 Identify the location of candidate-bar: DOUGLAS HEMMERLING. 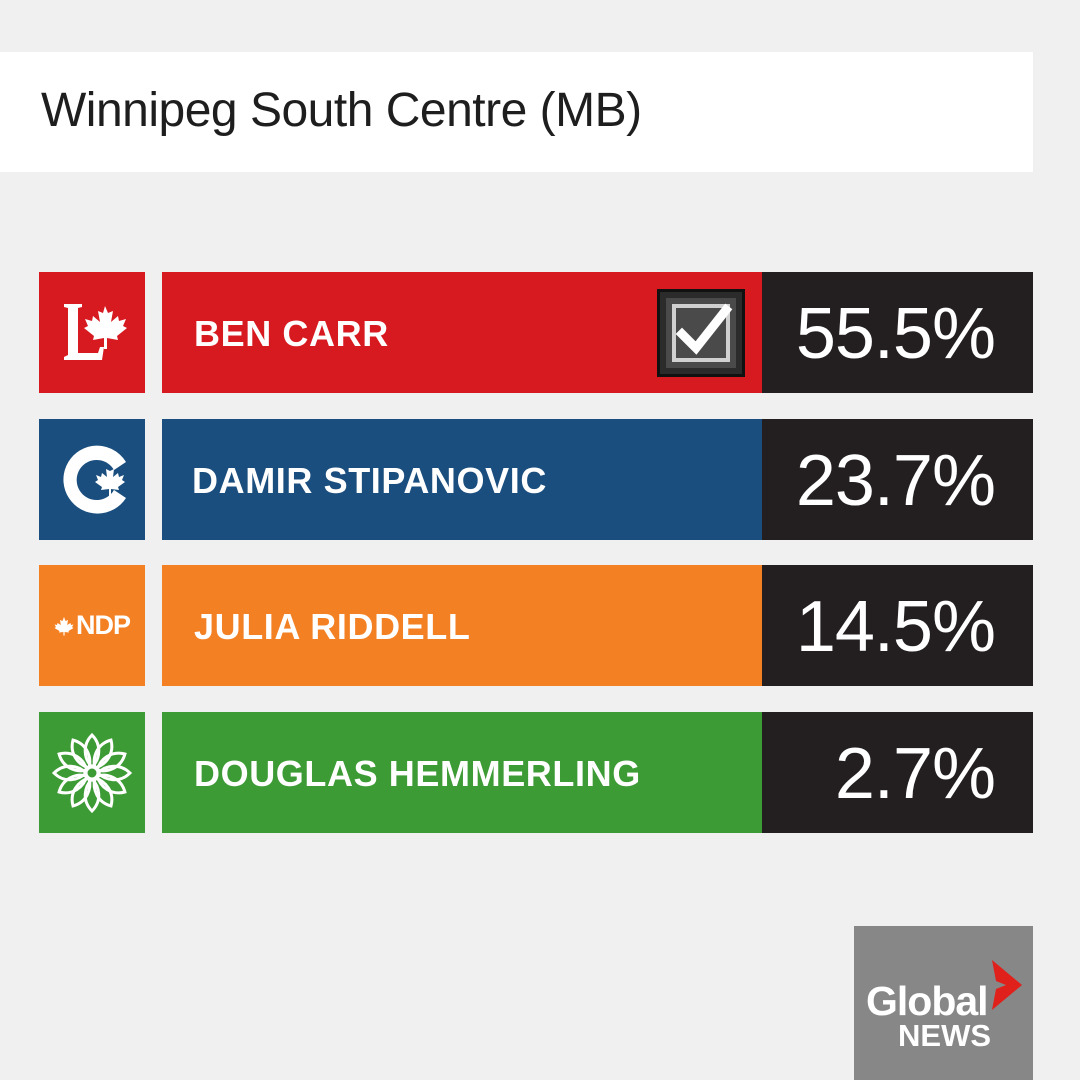
(462, 772).